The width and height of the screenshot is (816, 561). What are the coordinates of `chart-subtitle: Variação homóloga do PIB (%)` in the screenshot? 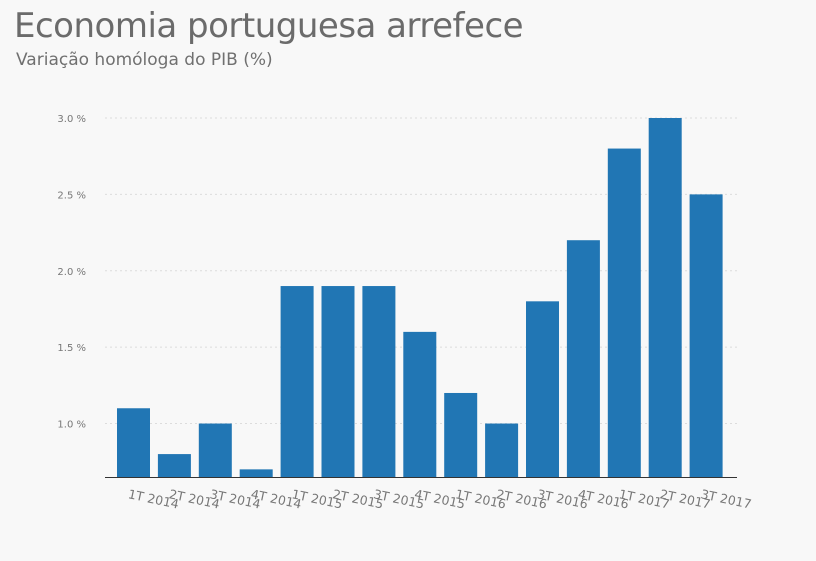 It's located at (144, 60).